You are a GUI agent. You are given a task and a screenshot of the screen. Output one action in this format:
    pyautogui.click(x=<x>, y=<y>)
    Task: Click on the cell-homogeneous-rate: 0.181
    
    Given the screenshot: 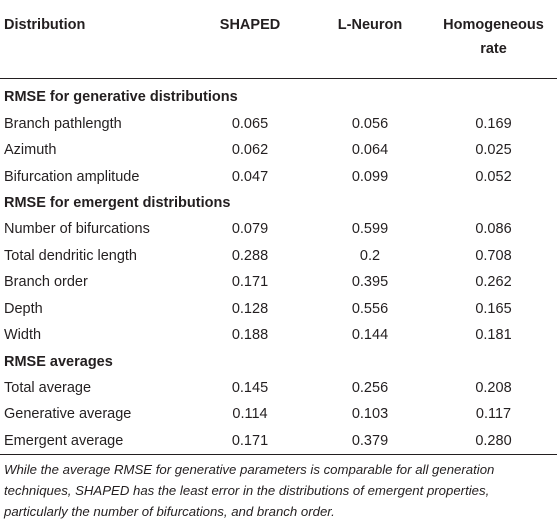 What is the action you would take?
    pyautogui.click(x=493, y=335)
    